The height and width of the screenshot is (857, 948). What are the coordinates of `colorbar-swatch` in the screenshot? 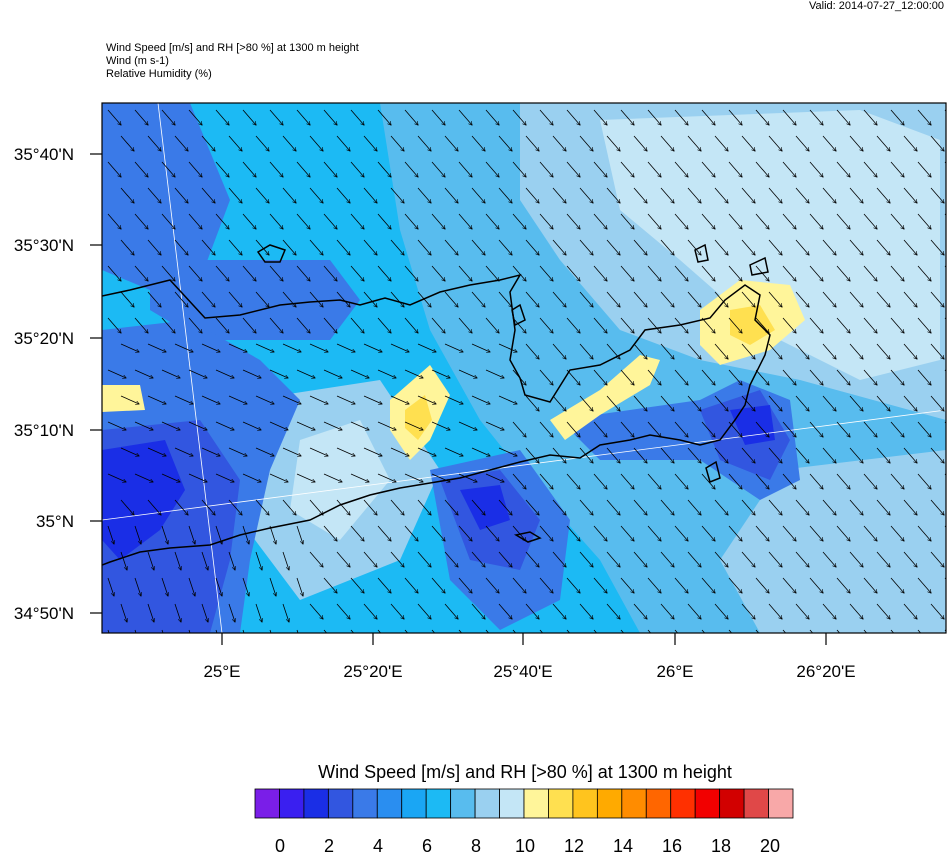 It's located at (365, 803).